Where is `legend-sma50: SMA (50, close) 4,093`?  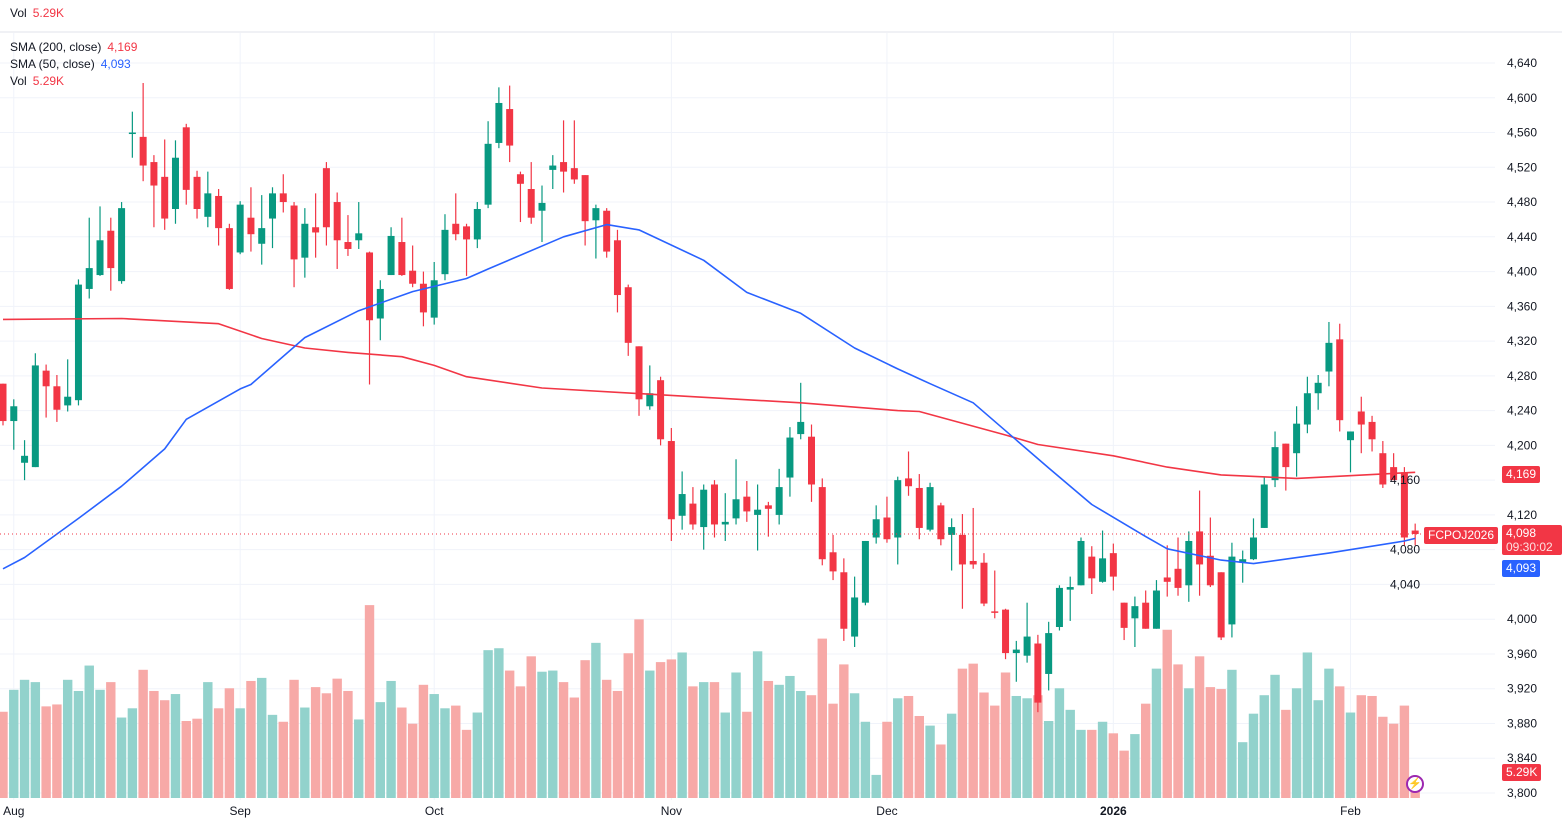 legend-sma50: SMA (50, close) 4,093 is located at coordinates (70, 64).